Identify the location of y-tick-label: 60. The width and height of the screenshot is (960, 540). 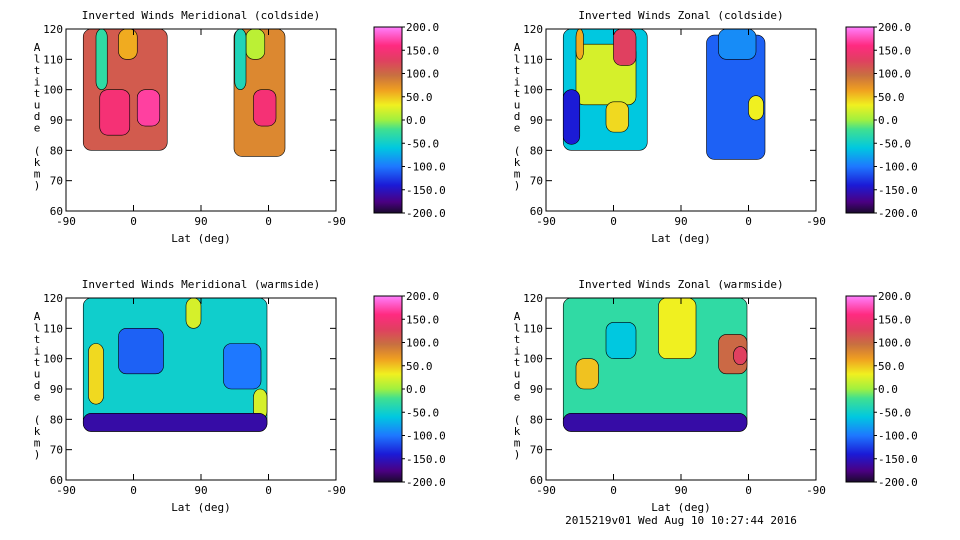
(56, 211).